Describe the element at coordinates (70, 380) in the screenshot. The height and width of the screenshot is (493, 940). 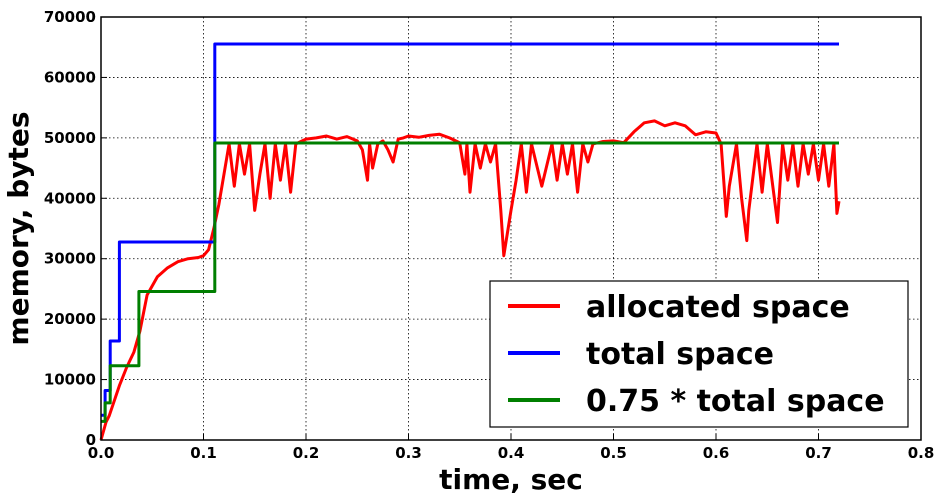
I see `y-tick-label: 10000` at that location.